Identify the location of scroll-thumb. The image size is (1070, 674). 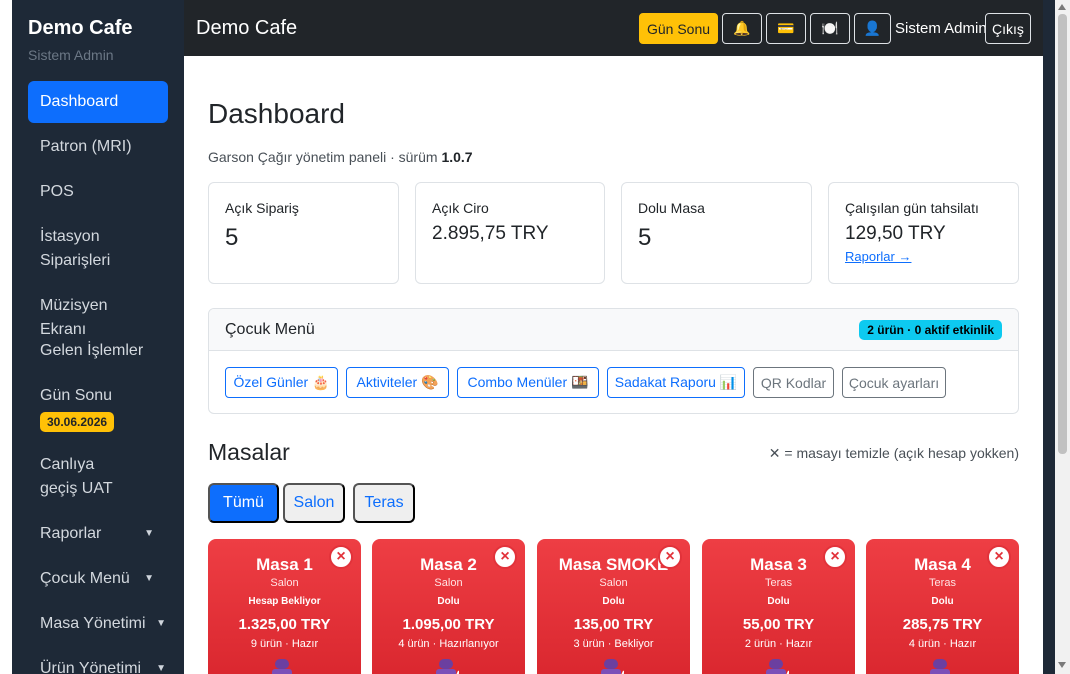
(1062, 234).